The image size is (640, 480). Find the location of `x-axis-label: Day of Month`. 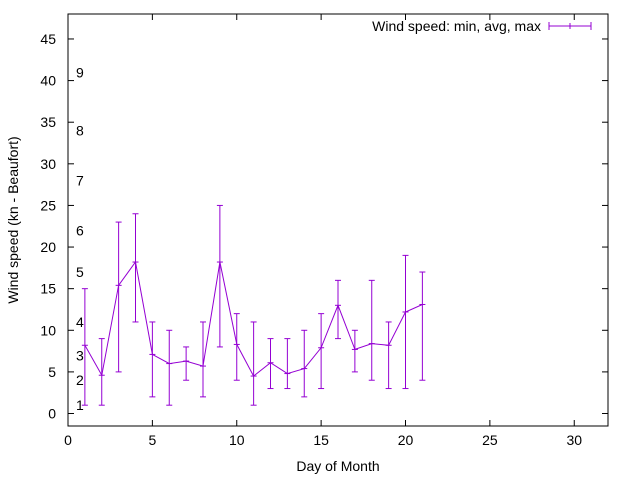

x-axis-label: Day of Month is located at coordinates (337, 466).